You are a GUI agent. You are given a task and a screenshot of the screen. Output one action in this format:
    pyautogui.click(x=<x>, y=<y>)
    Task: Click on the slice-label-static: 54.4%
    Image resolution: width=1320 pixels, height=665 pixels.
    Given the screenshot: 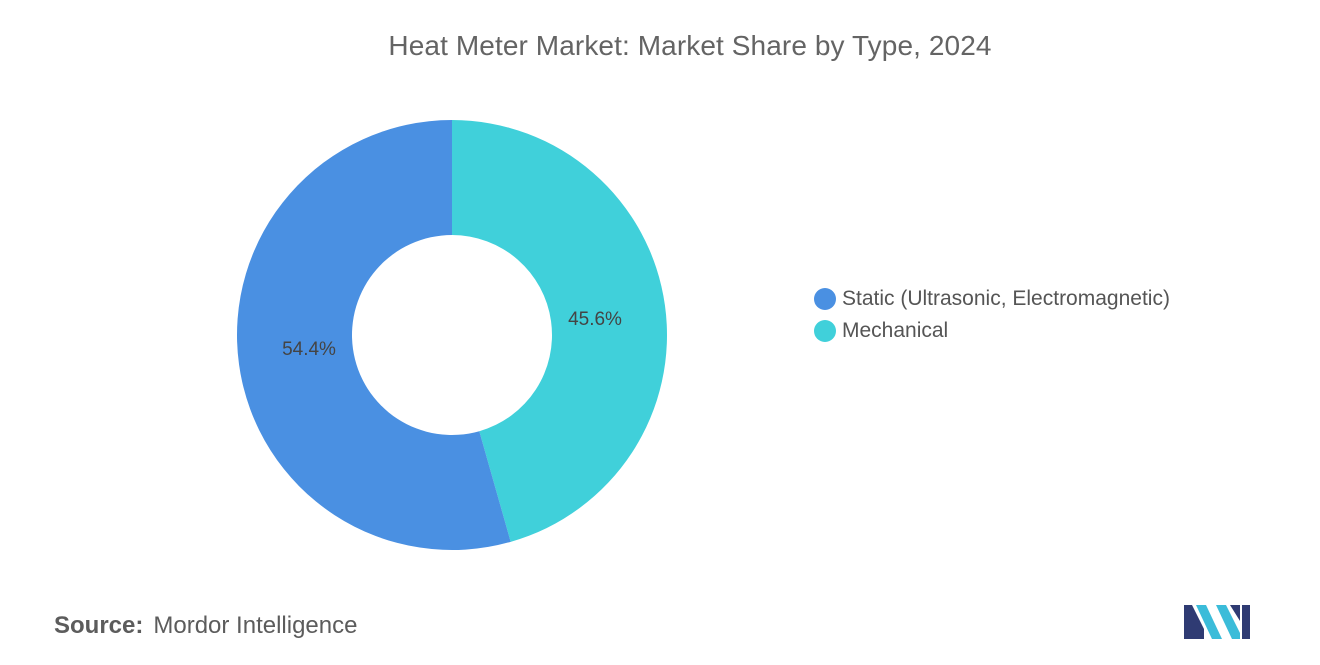 What is the action you would take?
    pyautogui.click(x=309, y=349)
    